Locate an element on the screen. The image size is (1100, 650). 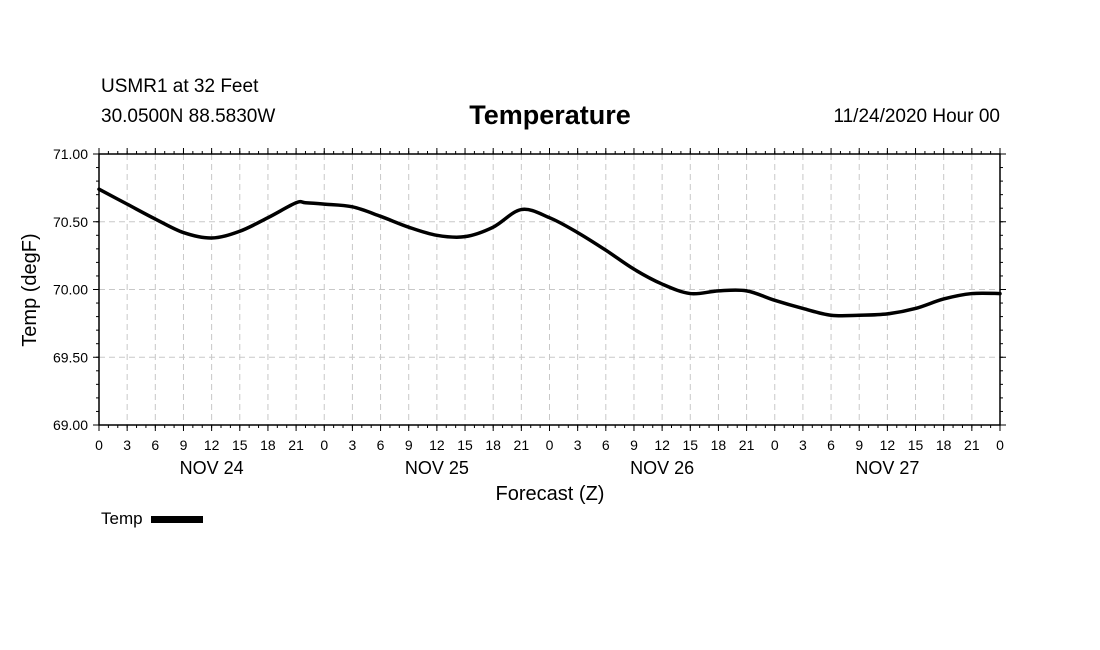
y-axis-title: Temp (degF) is located at coordinates (30, 289).